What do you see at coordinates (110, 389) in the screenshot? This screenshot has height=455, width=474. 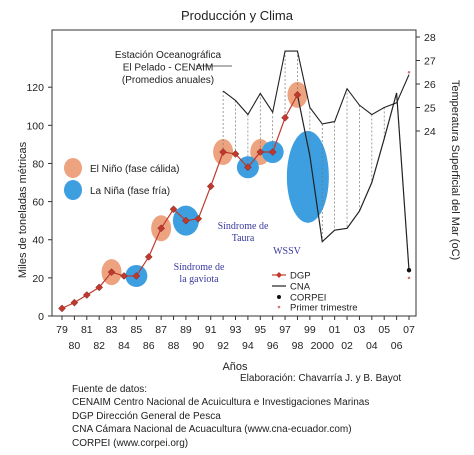 I see `source-line: Fuente de datos:` at bounding box center [110, 389].